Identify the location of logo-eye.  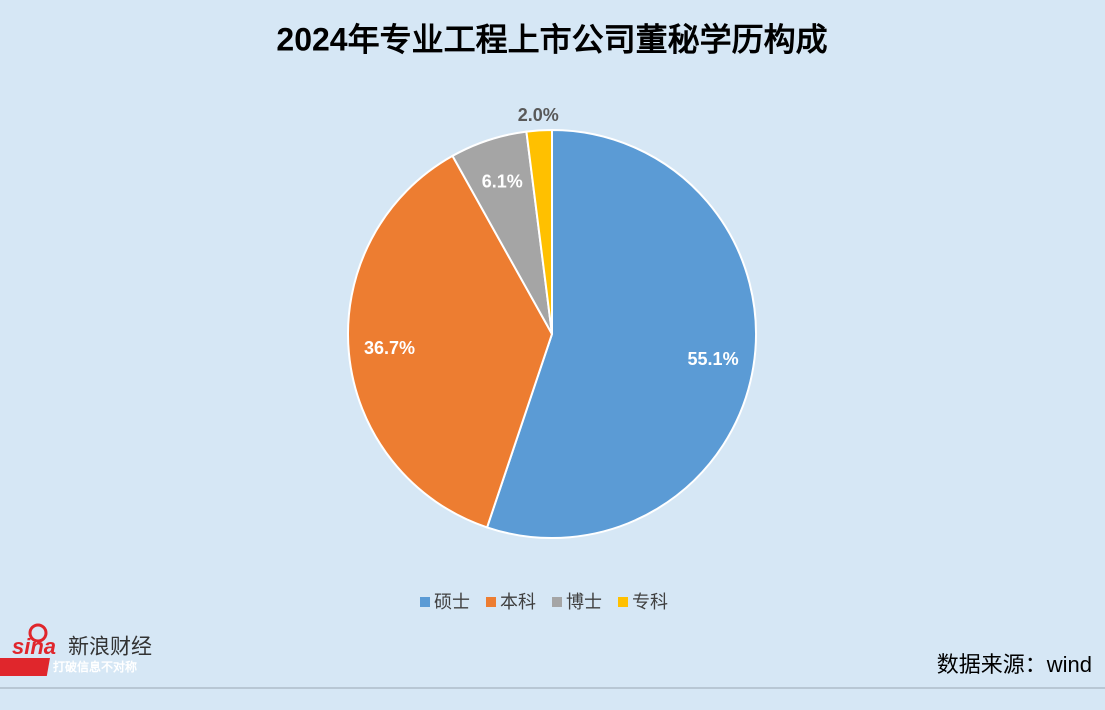
(38, 633).